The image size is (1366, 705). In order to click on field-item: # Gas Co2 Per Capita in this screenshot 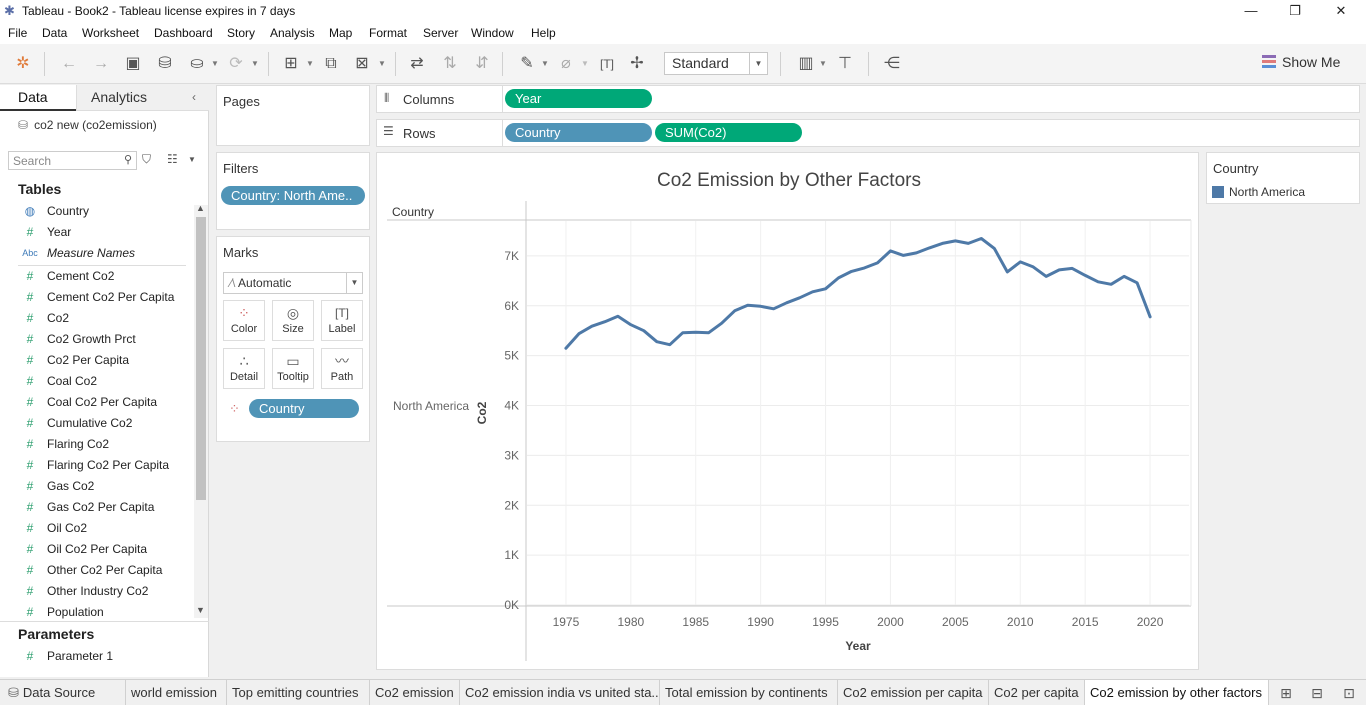, I will do `click(95, 507)`.